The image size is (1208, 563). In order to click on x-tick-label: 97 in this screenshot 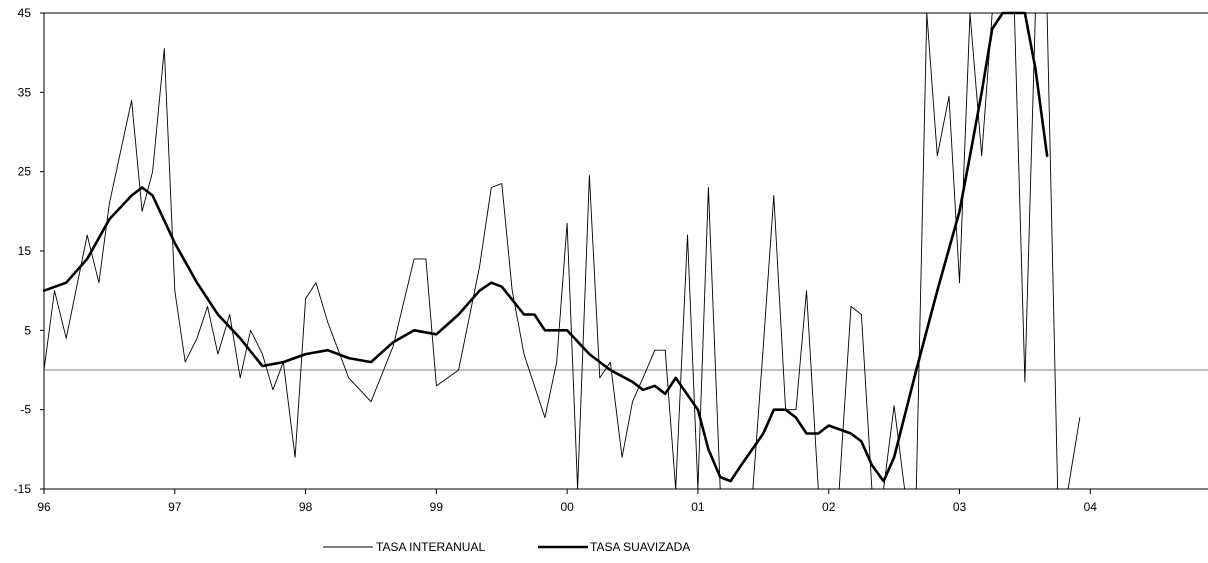, I will do `click(175, 507)`.